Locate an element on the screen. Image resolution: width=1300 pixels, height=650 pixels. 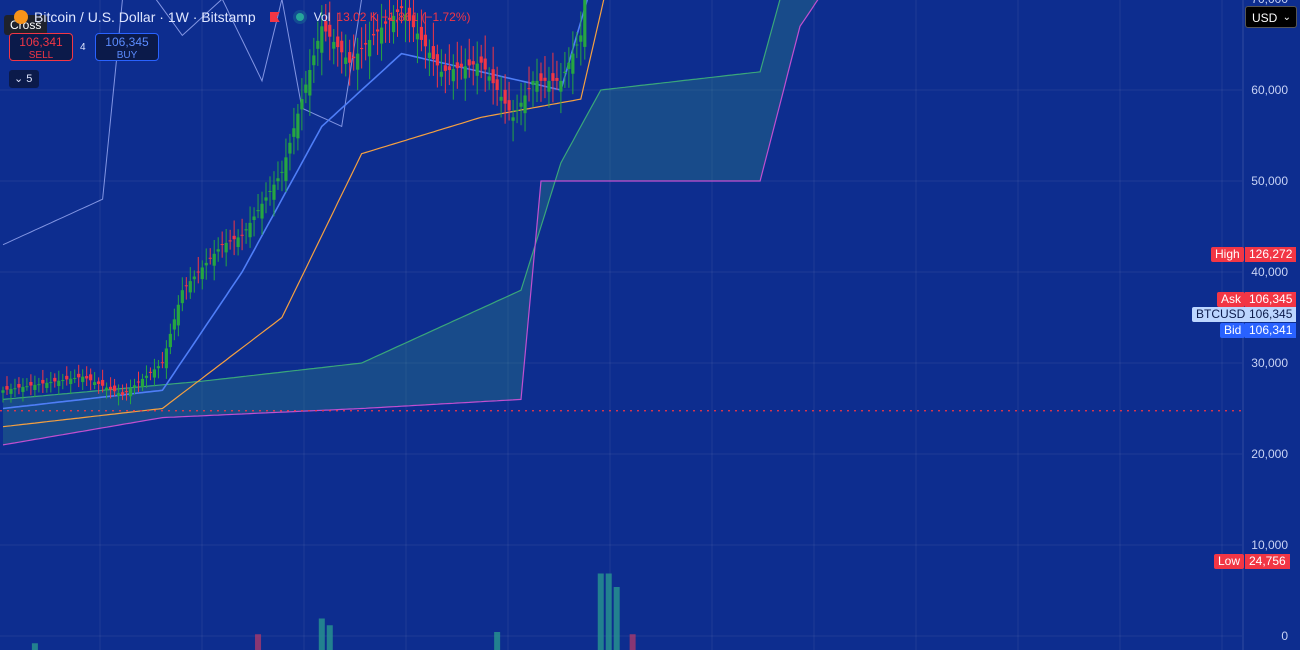
buy-price: 106,345 is located at coordinates (127, 42).